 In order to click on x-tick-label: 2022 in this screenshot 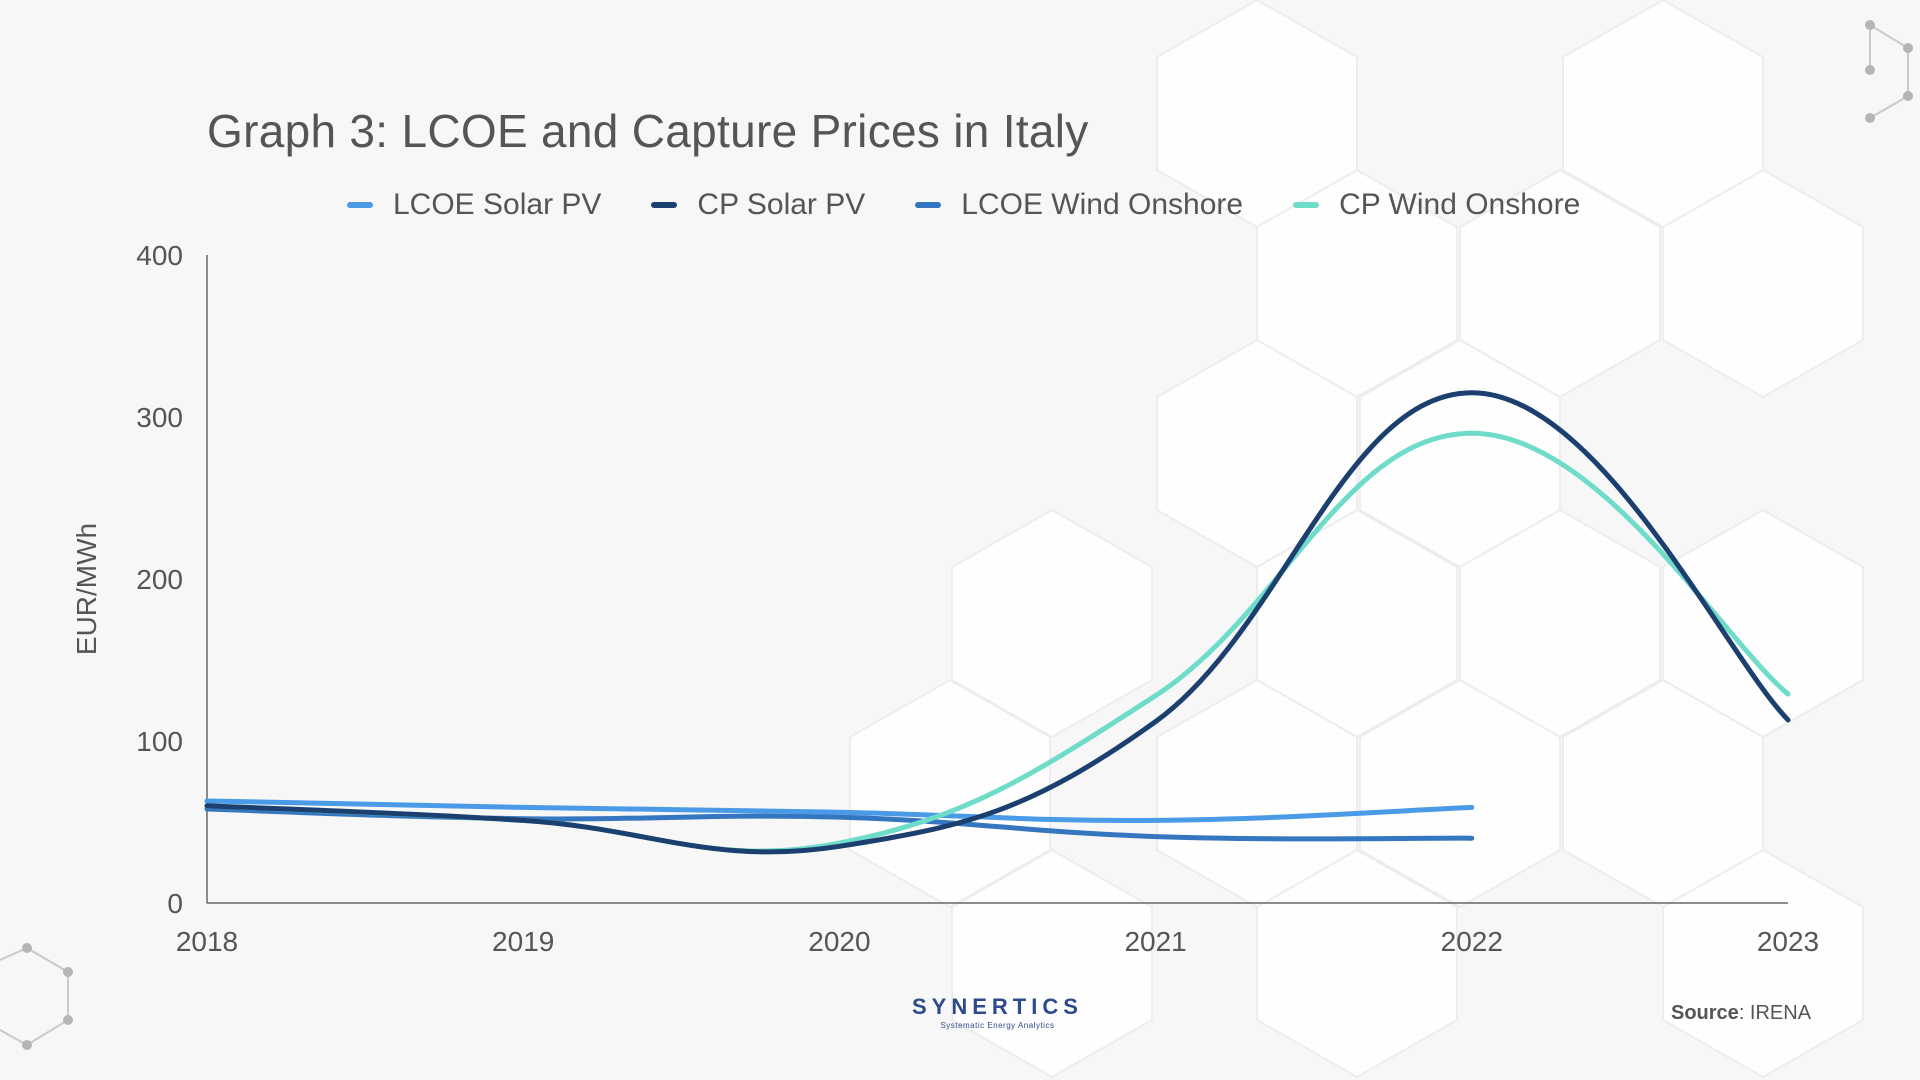, I will do `click(1472, 941)`.